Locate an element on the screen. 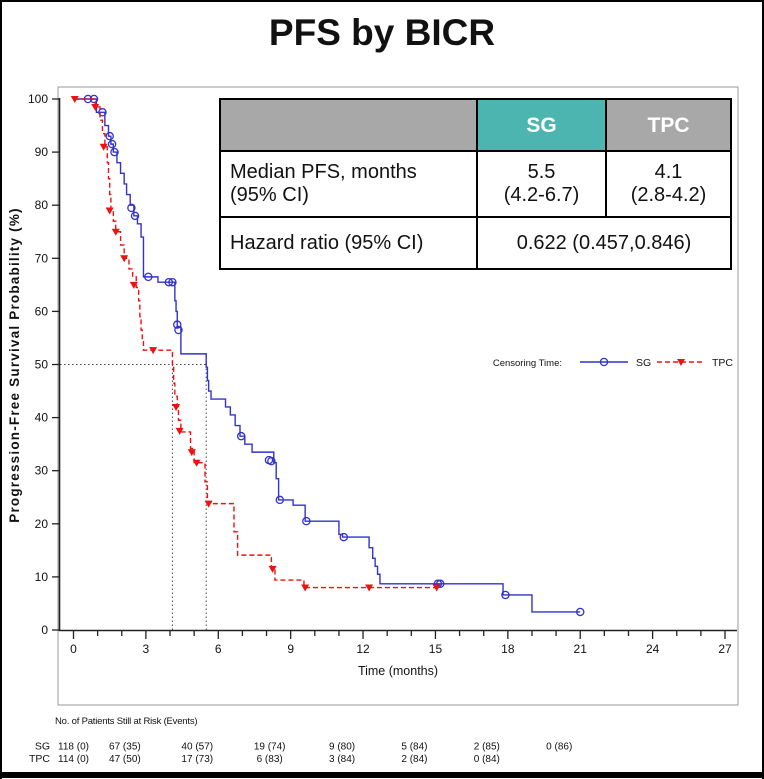 Image resolution: width=764 pixels, height=779 pixels. svg-text: 3 is located at coordinates (146, 649).